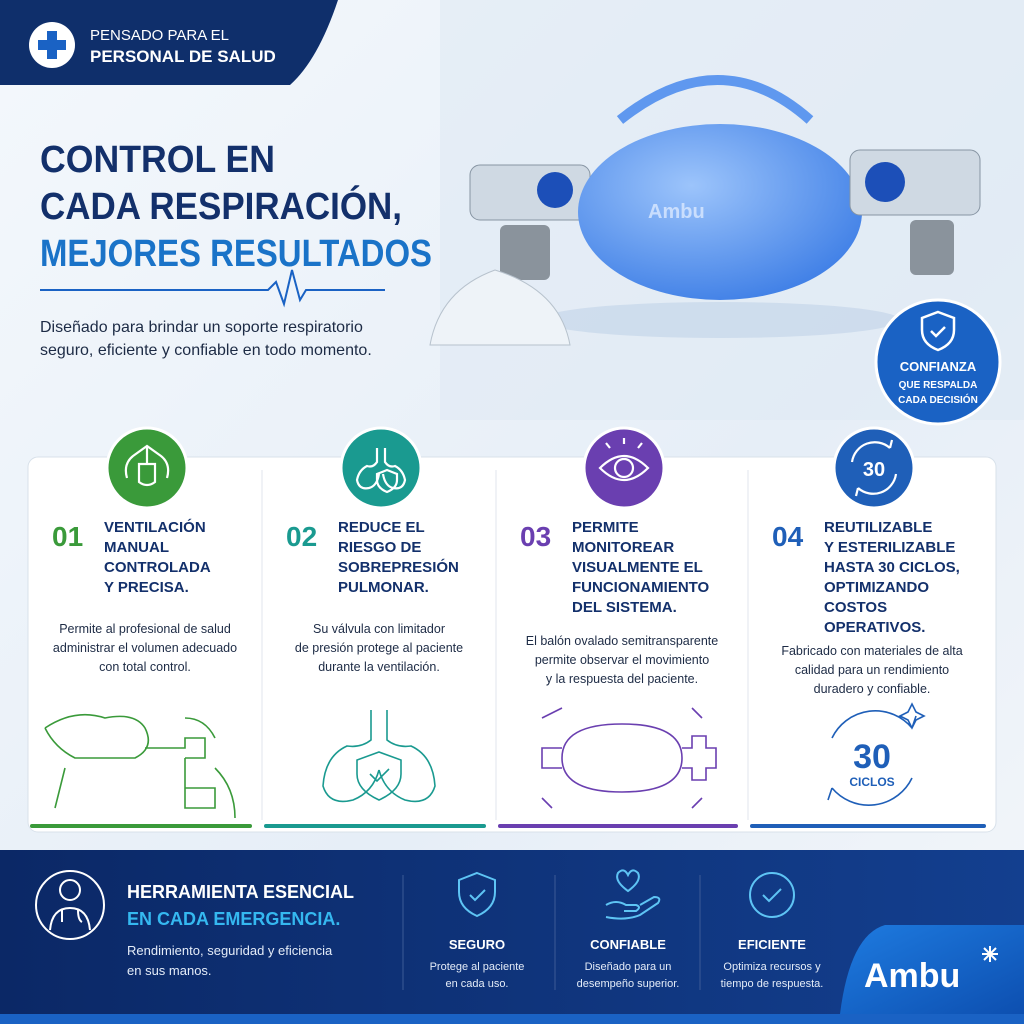  What do you see at coordinates (221, 206) in the screenshot?
I see `headline-line: CADA RESPIRACIÓN,` at bounding box center [221, 206].